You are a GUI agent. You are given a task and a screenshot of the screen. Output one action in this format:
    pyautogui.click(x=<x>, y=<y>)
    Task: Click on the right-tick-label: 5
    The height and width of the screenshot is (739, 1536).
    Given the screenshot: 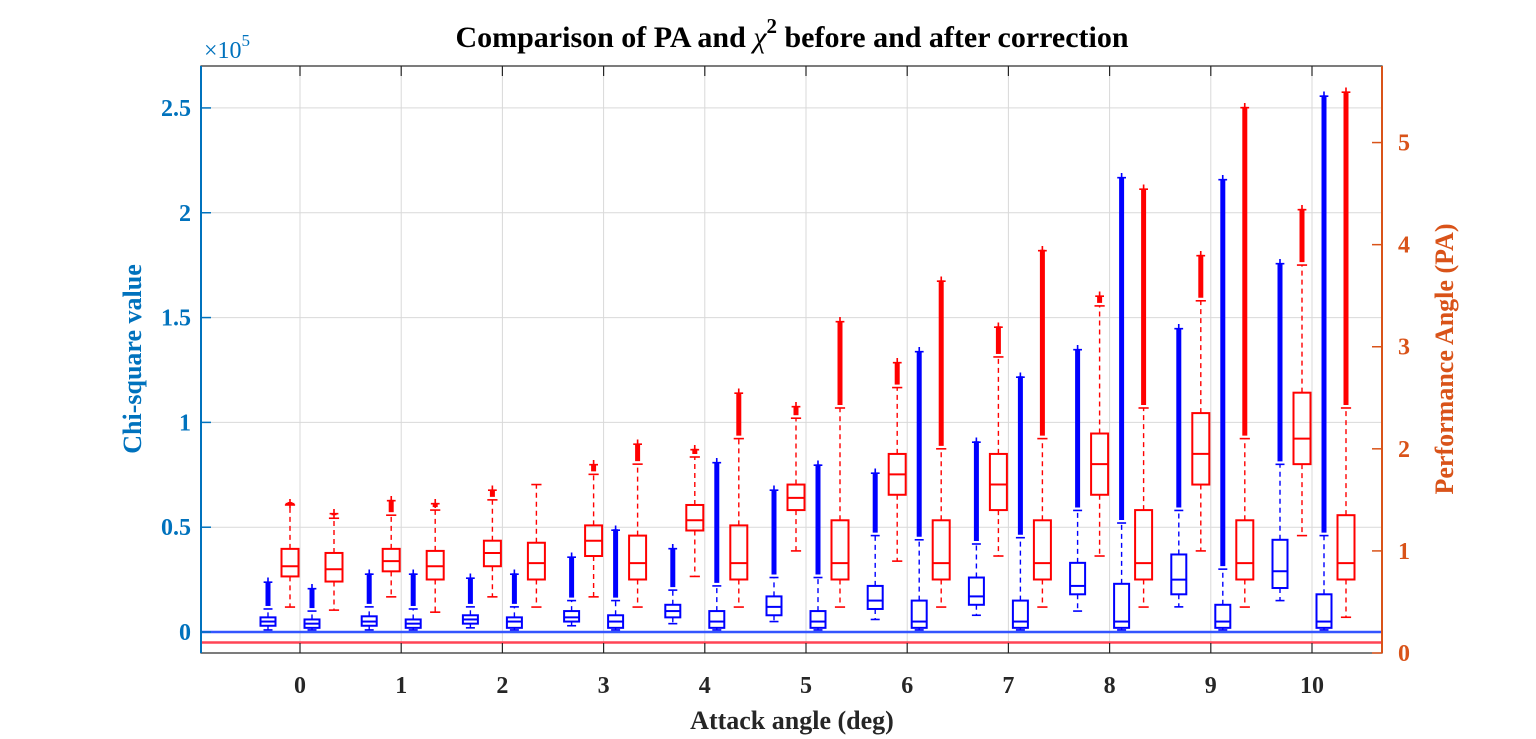 What is the action you would take?
    pyautogui.click(x=1404, y=144)
    